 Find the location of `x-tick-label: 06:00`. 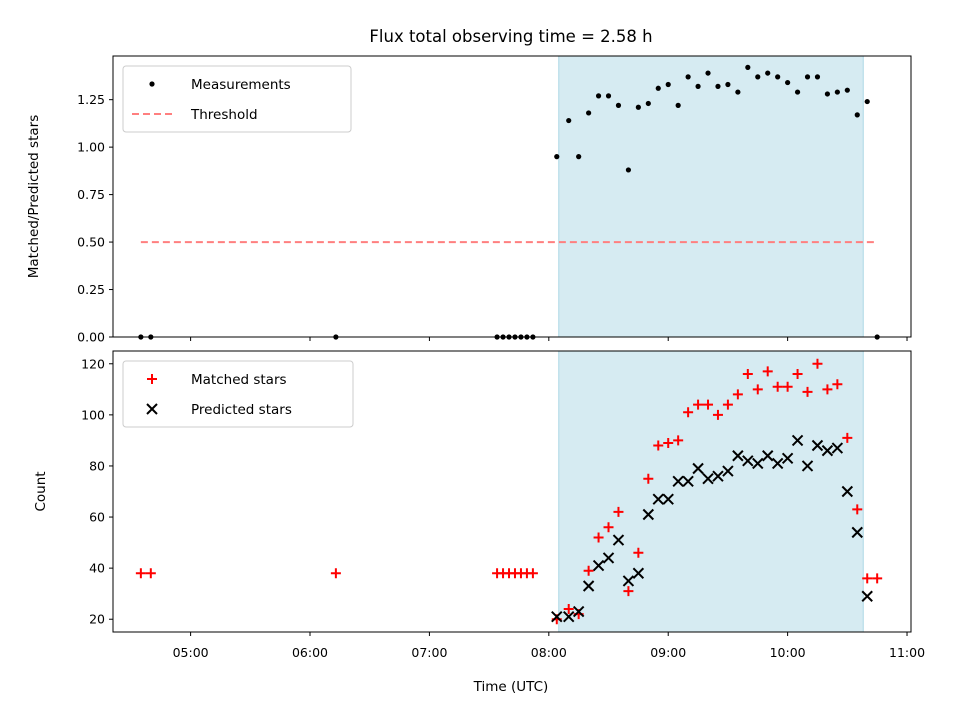

x-tick-label: 06:00 is located at coordinates (310, 652).